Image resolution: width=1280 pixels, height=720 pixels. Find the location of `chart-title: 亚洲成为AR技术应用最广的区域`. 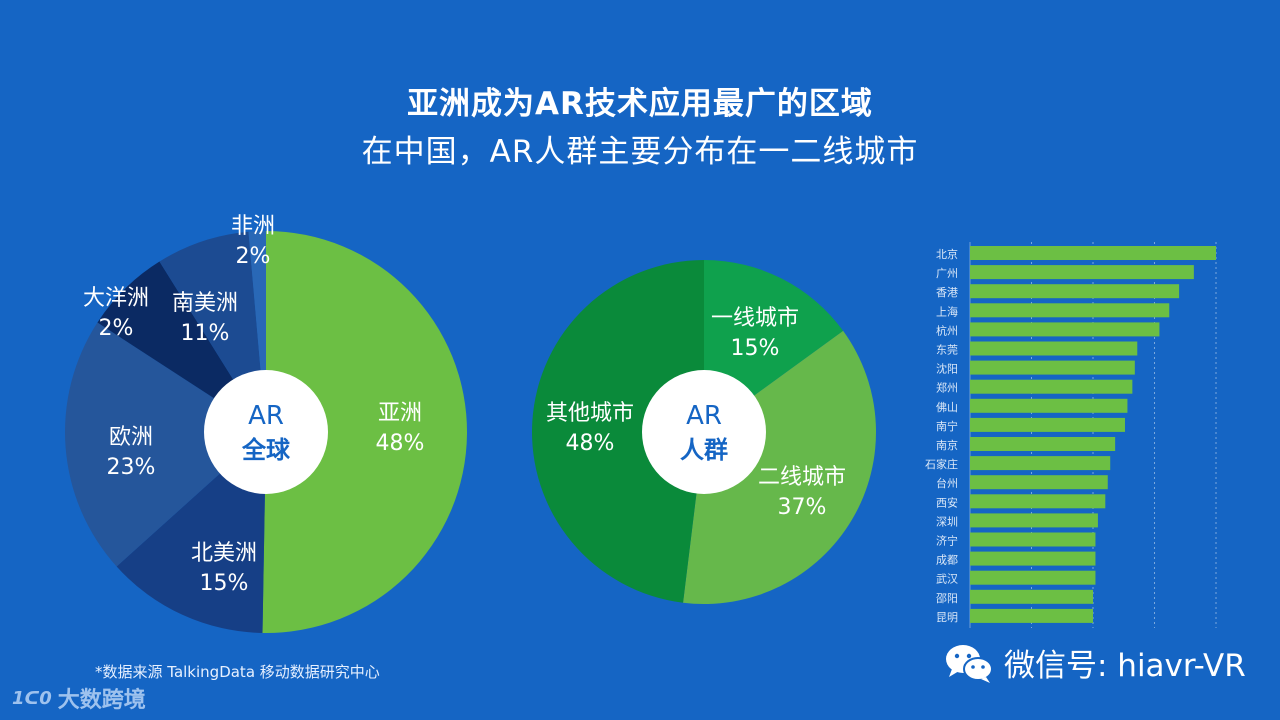

chart-title: 亚洲成为AR技术应用最广的区域 is located at coordinates (640, 104).